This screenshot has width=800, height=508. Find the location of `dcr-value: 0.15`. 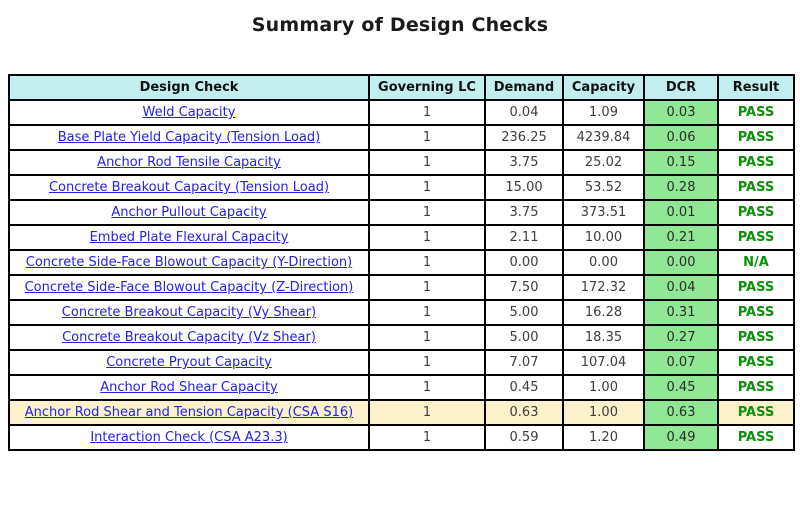

dcr-value: 0.15 is located at coordinates (681, 162).